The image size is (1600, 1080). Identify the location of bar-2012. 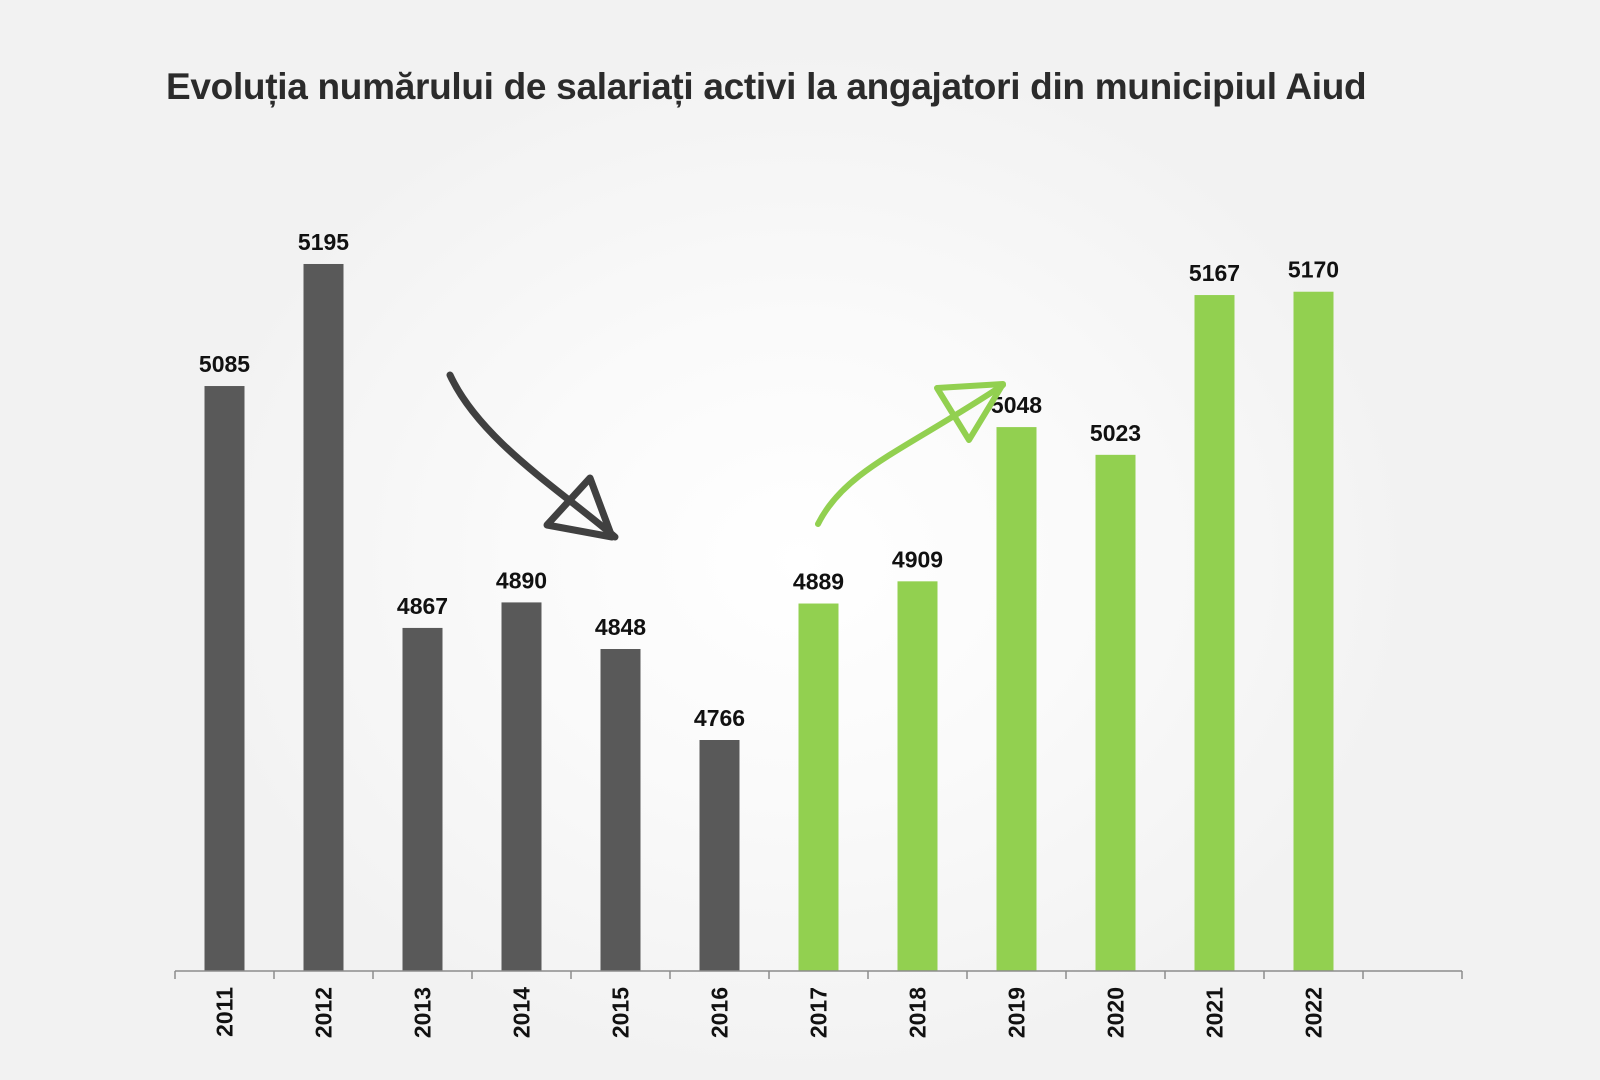
(323, 617).